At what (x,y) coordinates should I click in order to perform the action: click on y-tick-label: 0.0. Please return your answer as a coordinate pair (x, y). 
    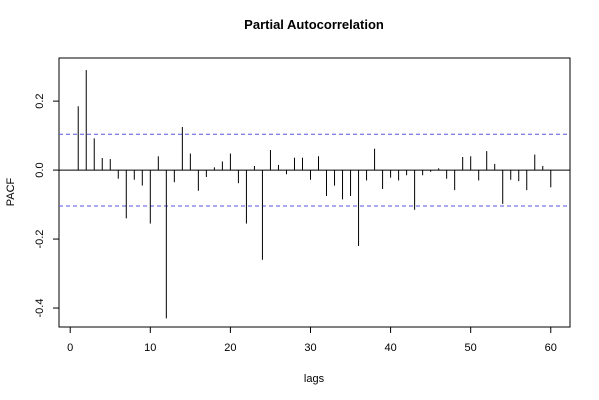
    Looking at the image, I should click on (40, 169).